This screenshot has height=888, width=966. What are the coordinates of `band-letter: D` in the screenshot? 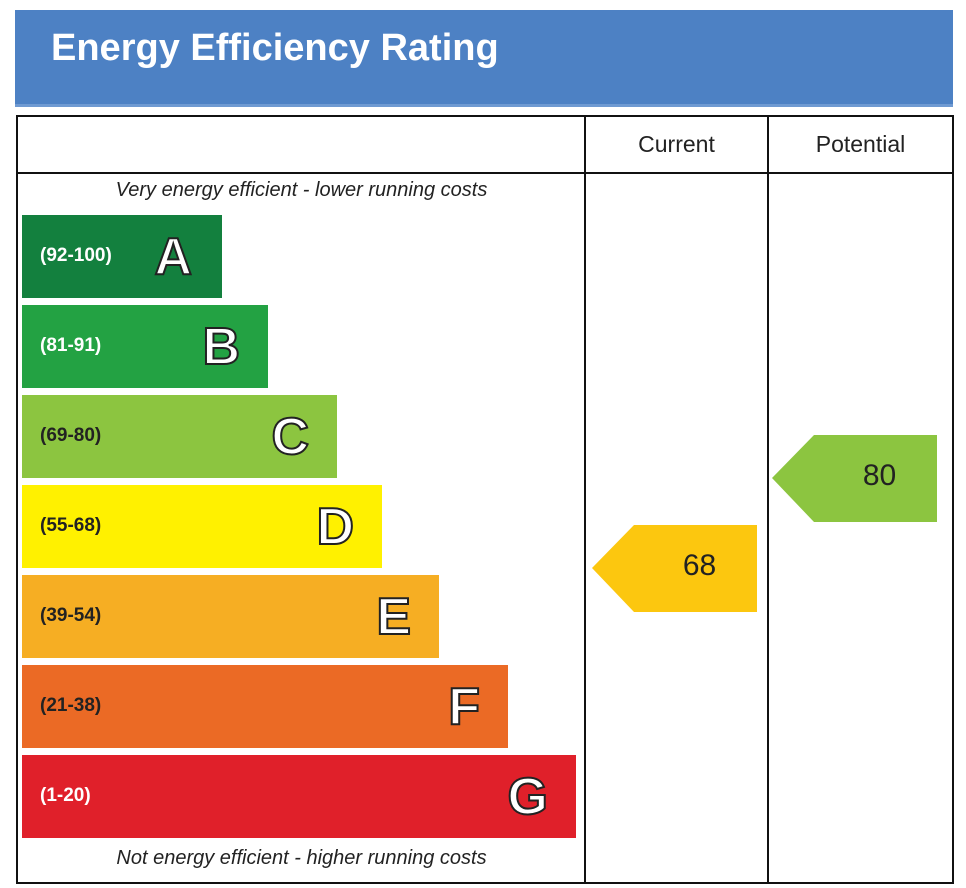 It's located at (335, 527).